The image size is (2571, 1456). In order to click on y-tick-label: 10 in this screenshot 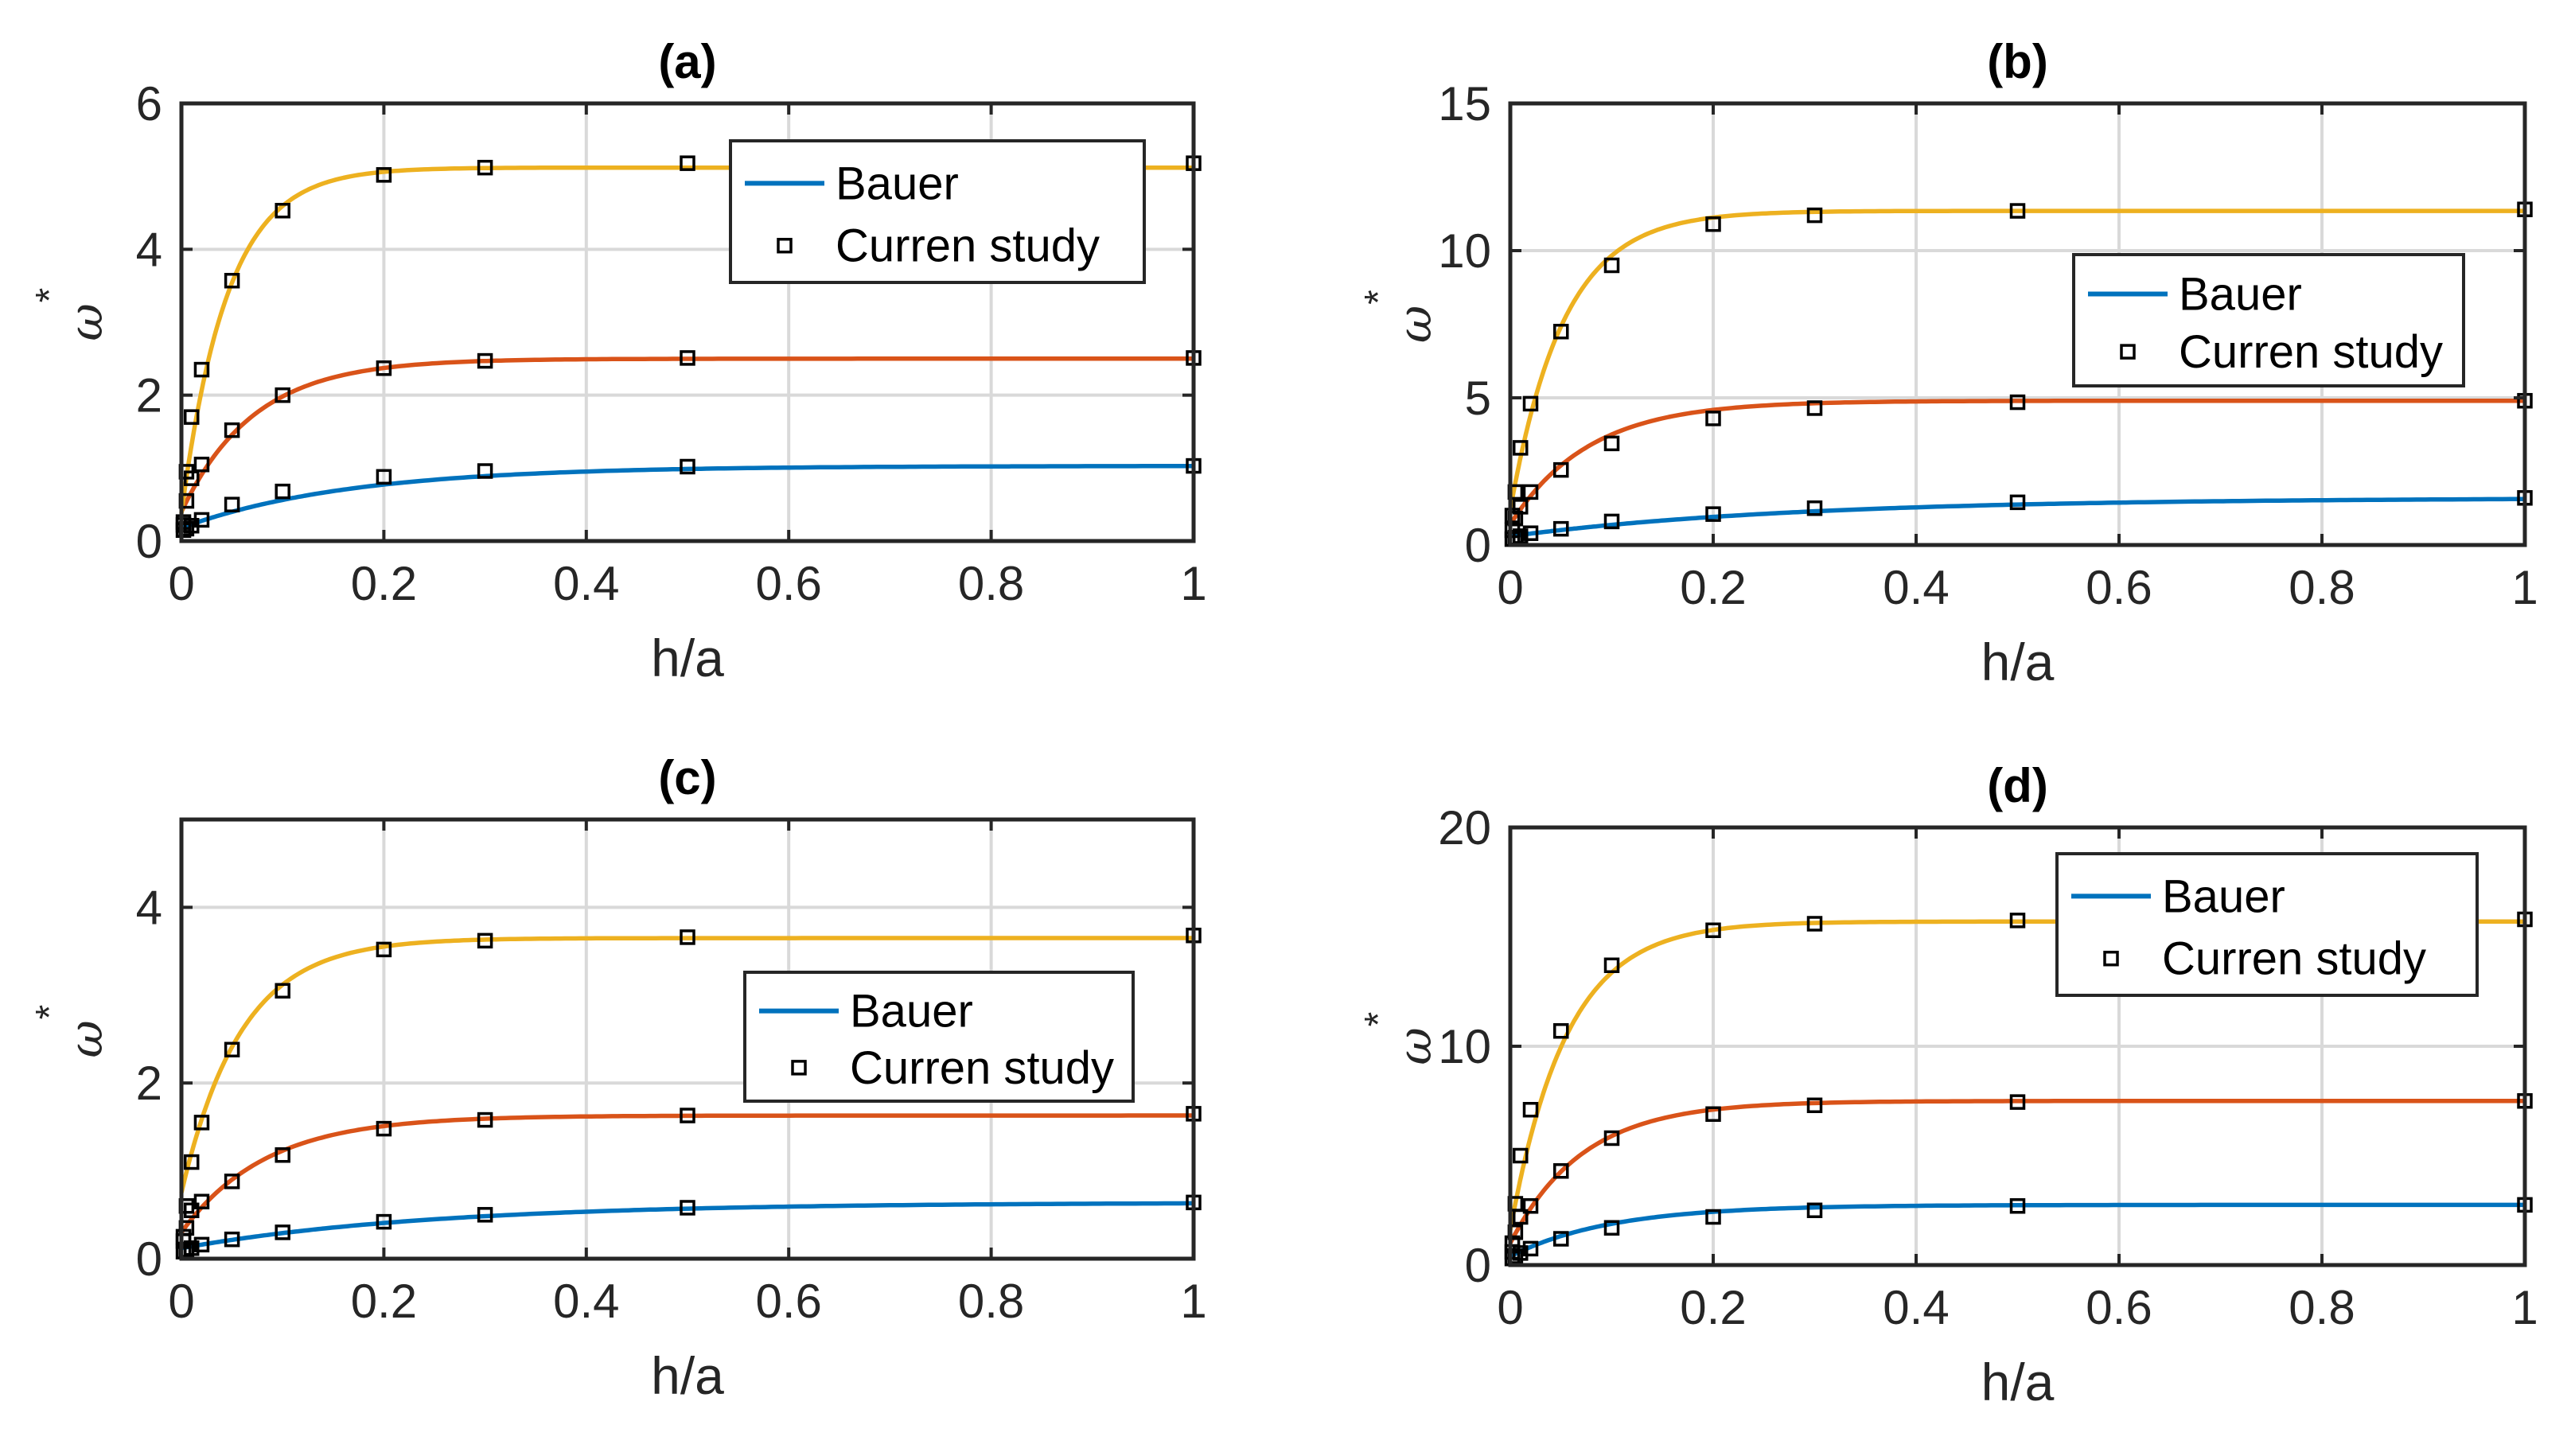, I will do `click(1465, 1046)`.